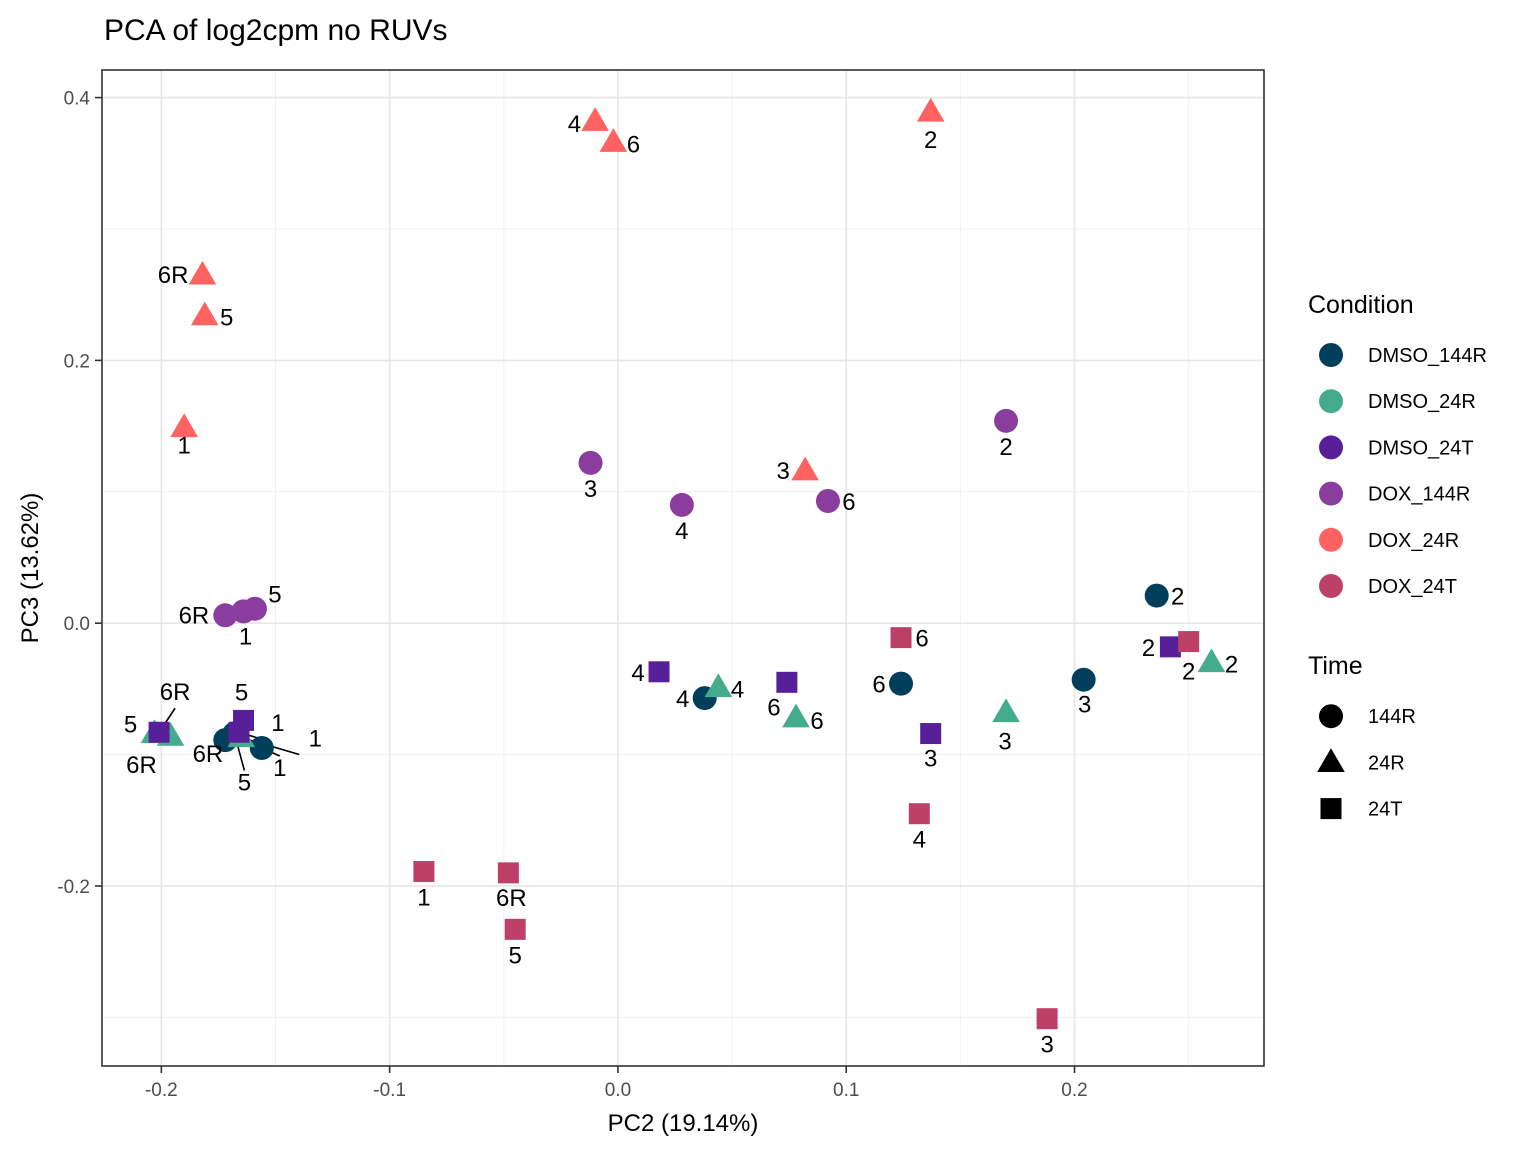  Describe the element at coordinates (616, 518) in the screenshot. I see `series-dox-144r` at that location.